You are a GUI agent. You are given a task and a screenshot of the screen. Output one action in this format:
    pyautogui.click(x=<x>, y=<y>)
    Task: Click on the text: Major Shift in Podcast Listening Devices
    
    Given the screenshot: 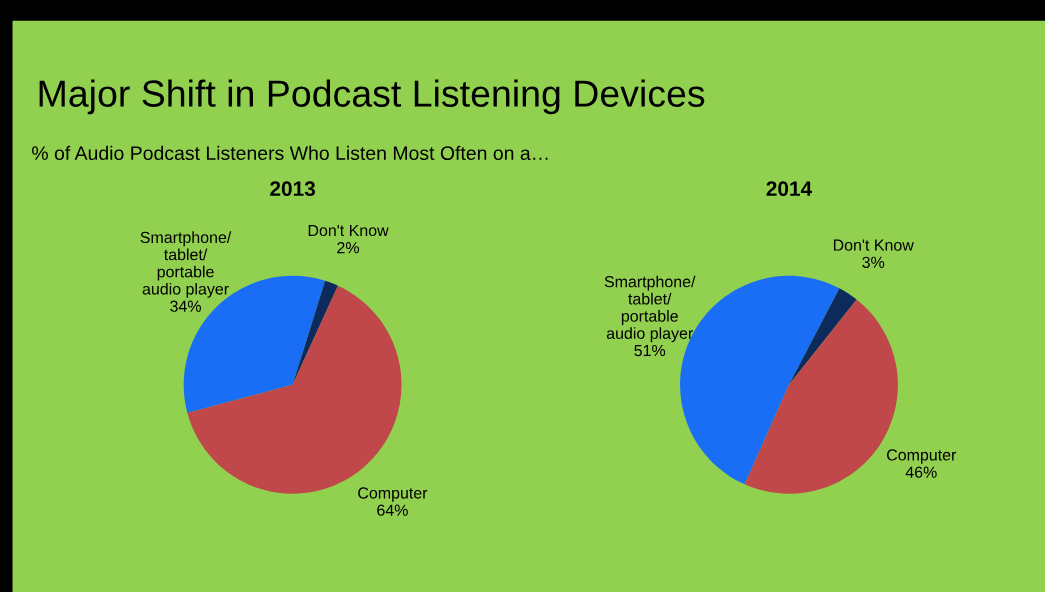 What is the action you would take?
    pyautogui.click(x=372, y=97)
    